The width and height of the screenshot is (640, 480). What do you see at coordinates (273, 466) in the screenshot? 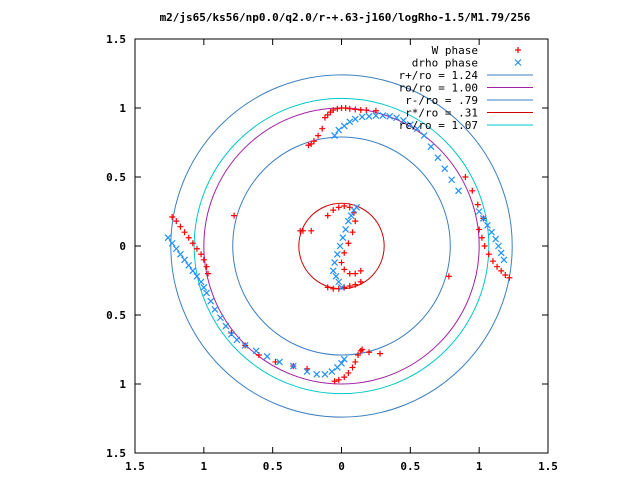
I see `x-tick-label: 0.5` at bounding box center [273, 466].